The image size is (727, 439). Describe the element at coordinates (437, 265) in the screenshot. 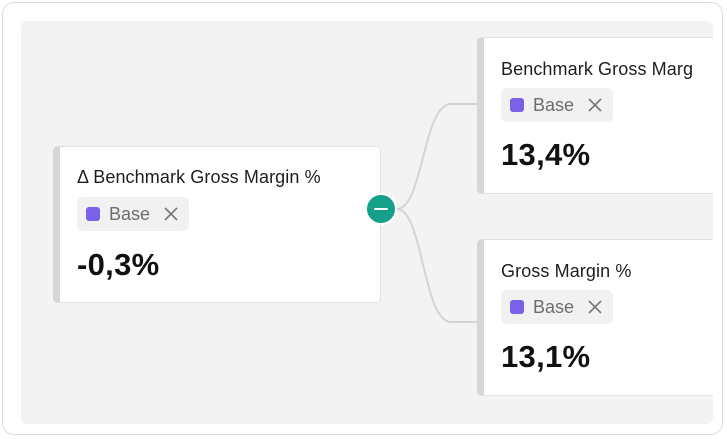

I see `connector-to-gross-margin` at that location.